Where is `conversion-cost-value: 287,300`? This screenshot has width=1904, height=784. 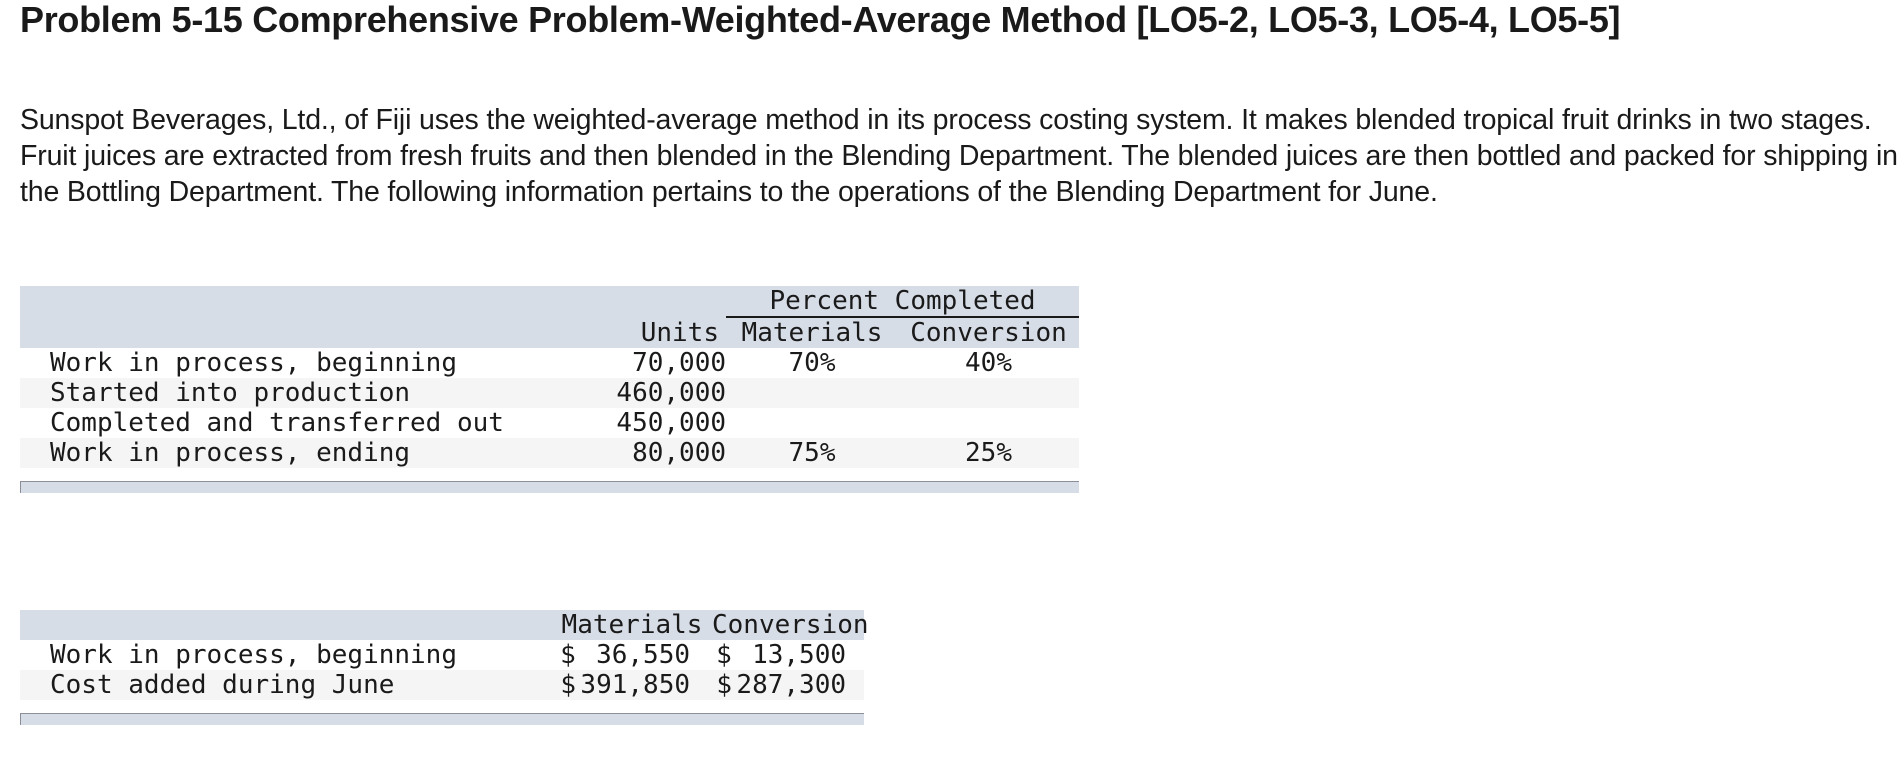
conversion-cost-value: 287,300 is located at coordinates (791, 685).